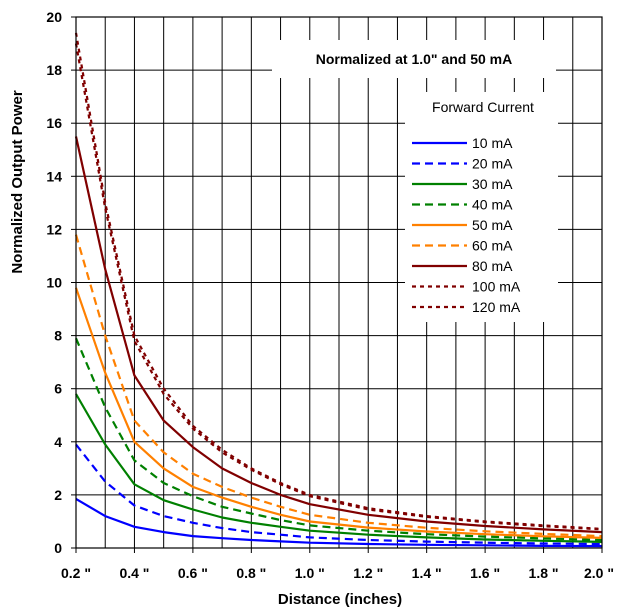 The image size is (618, 612). I want to click on x-tick-label: 1.8 ", so click(544, 573).